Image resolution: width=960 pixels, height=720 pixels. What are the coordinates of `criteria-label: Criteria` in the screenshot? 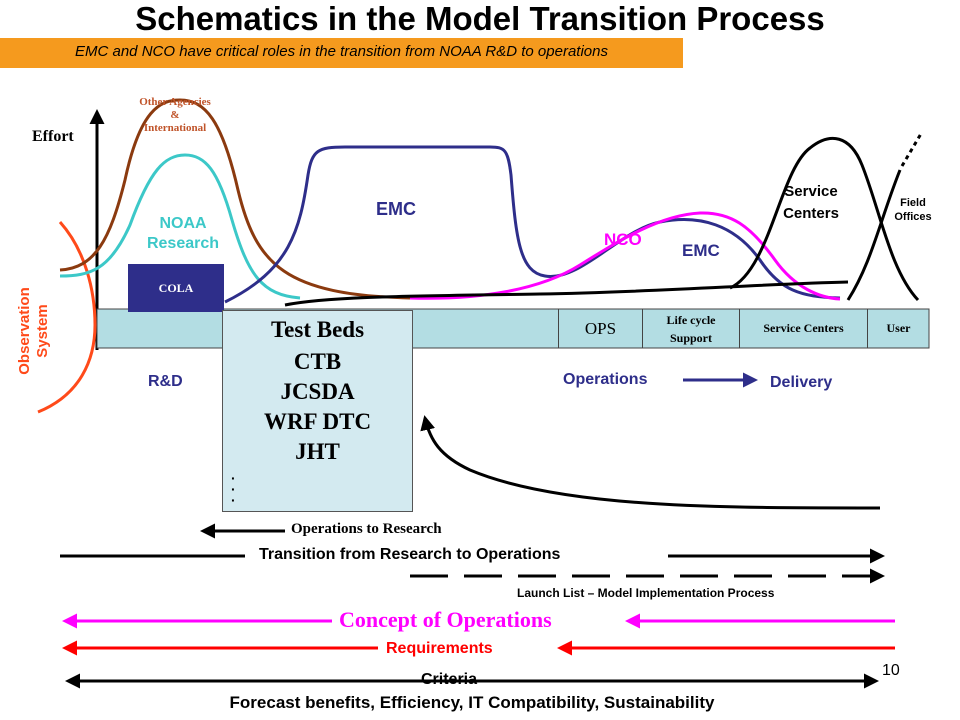 It's located at (449, 679).